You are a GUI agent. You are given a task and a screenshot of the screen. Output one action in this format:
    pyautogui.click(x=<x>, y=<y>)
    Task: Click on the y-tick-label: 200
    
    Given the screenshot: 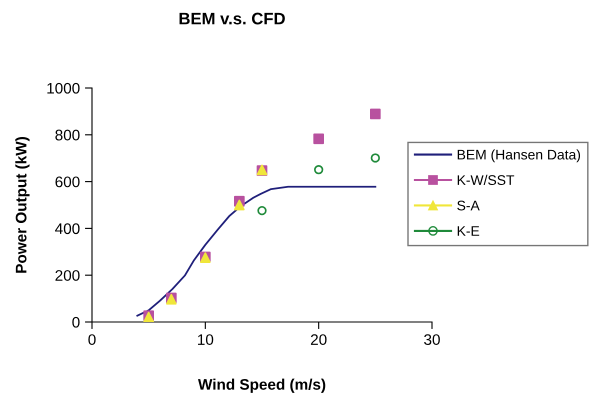 What is the action you would take?
    pyautogui.click(x=67, y=275)
    